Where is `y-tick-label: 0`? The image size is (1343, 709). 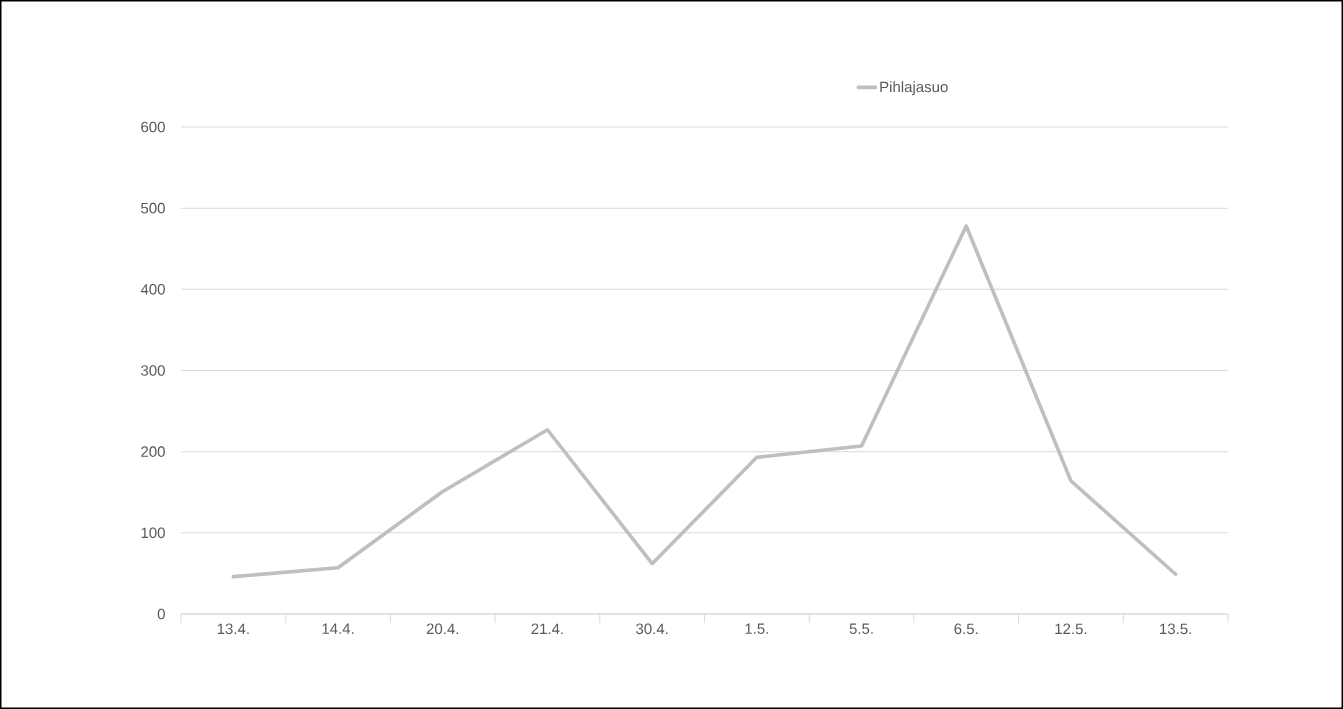 y-tick-label: 0 is located at coordinates (161, 614).